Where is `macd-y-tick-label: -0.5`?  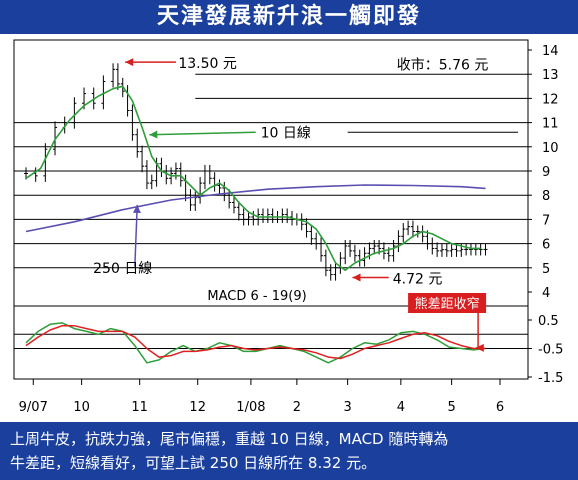 macd-y-tick-label: -0.5 is located at coordinates (550, 350).